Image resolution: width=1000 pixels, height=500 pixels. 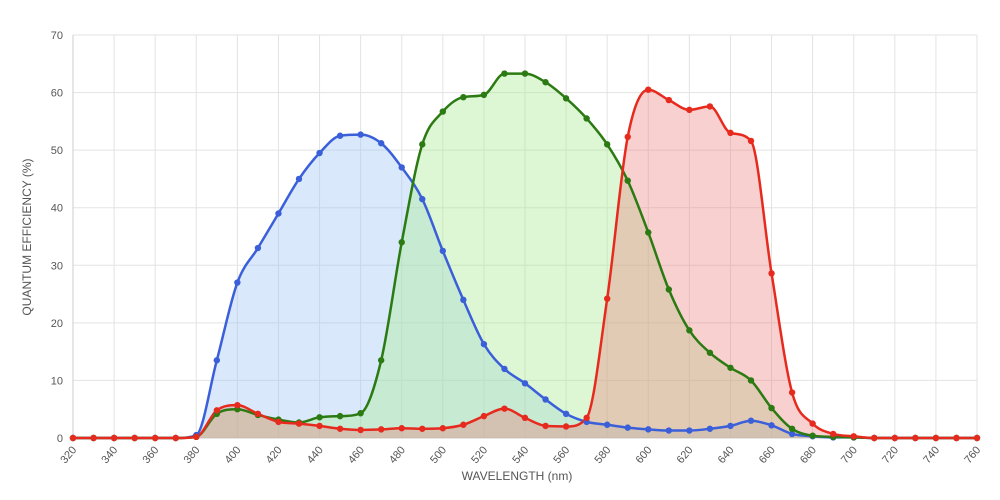 What do you see at coordinates (57, 266) in the screenshot?
I see `y-tick-label: 30` at bounding box center [57, 266].